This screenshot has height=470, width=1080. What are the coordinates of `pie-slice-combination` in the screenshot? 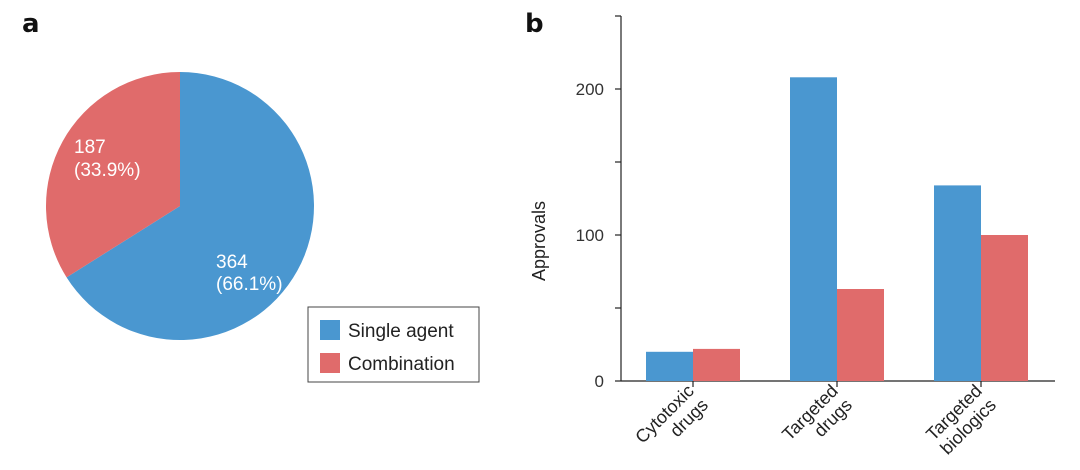 It's located at (113, 175).